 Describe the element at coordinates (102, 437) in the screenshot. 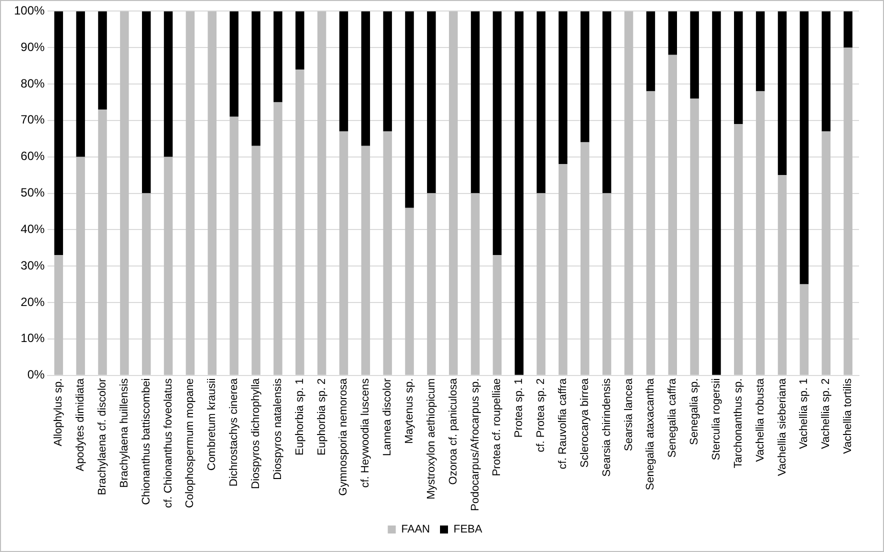

I see `x-tick-label: Brachylaena cf. discolor` at that location.